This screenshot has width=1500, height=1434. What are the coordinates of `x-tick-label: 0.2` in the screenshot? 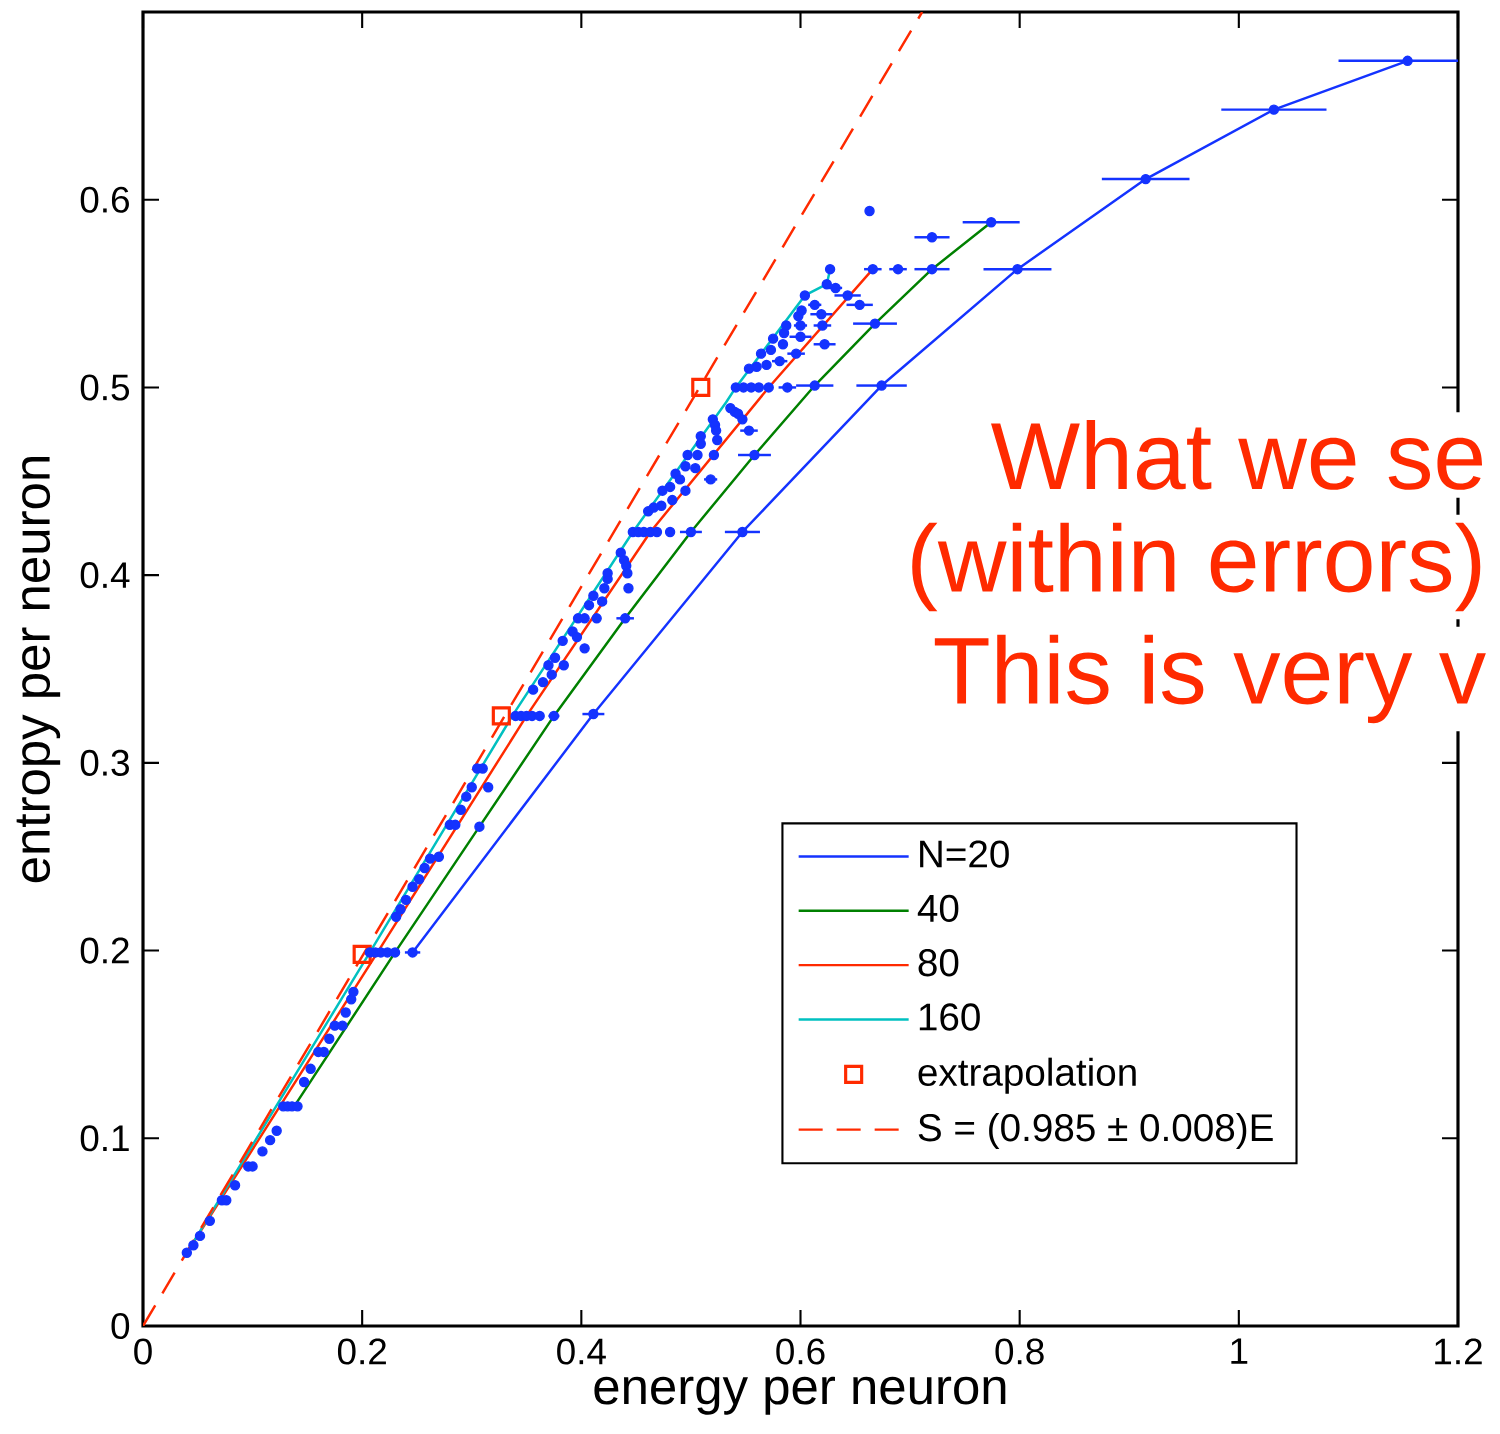 It's located at (361, 1351).